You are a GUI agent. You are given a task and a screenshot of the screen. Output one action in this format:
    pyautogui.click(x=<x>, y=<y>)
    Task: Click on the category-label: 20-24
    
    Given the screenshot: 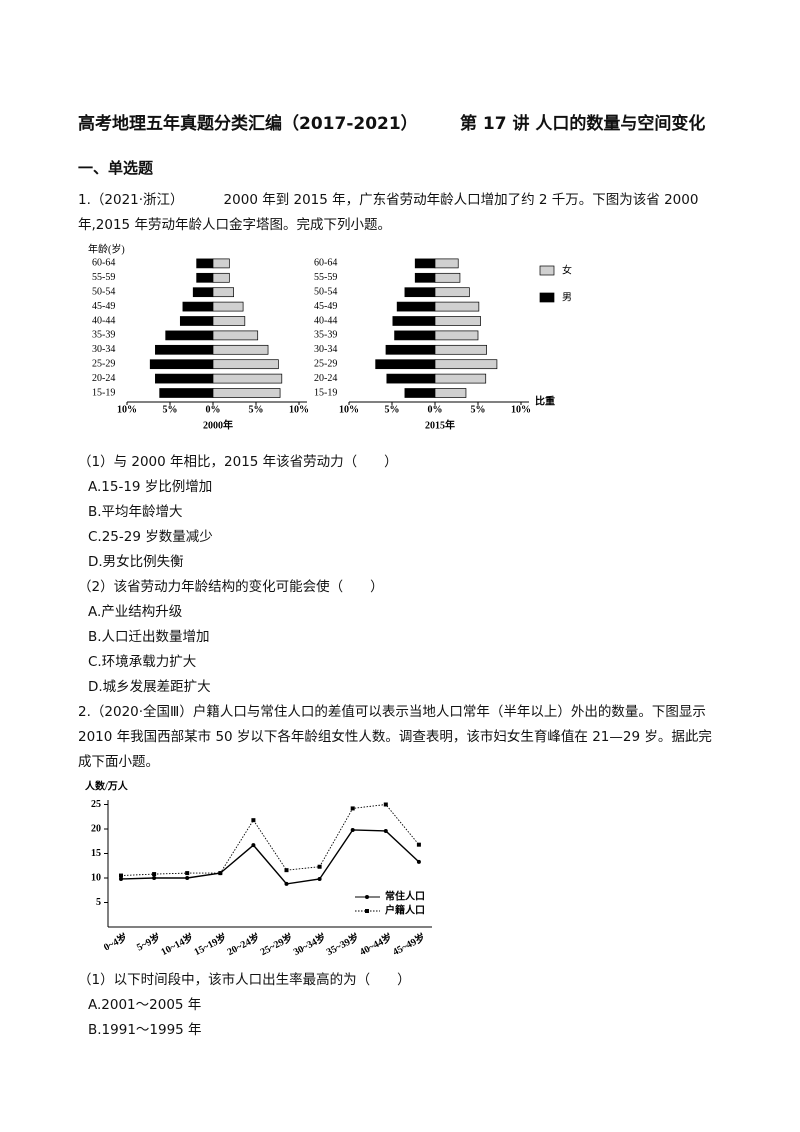 What is the action you would take?
    pyautogui.click(x=325, y=378)
    